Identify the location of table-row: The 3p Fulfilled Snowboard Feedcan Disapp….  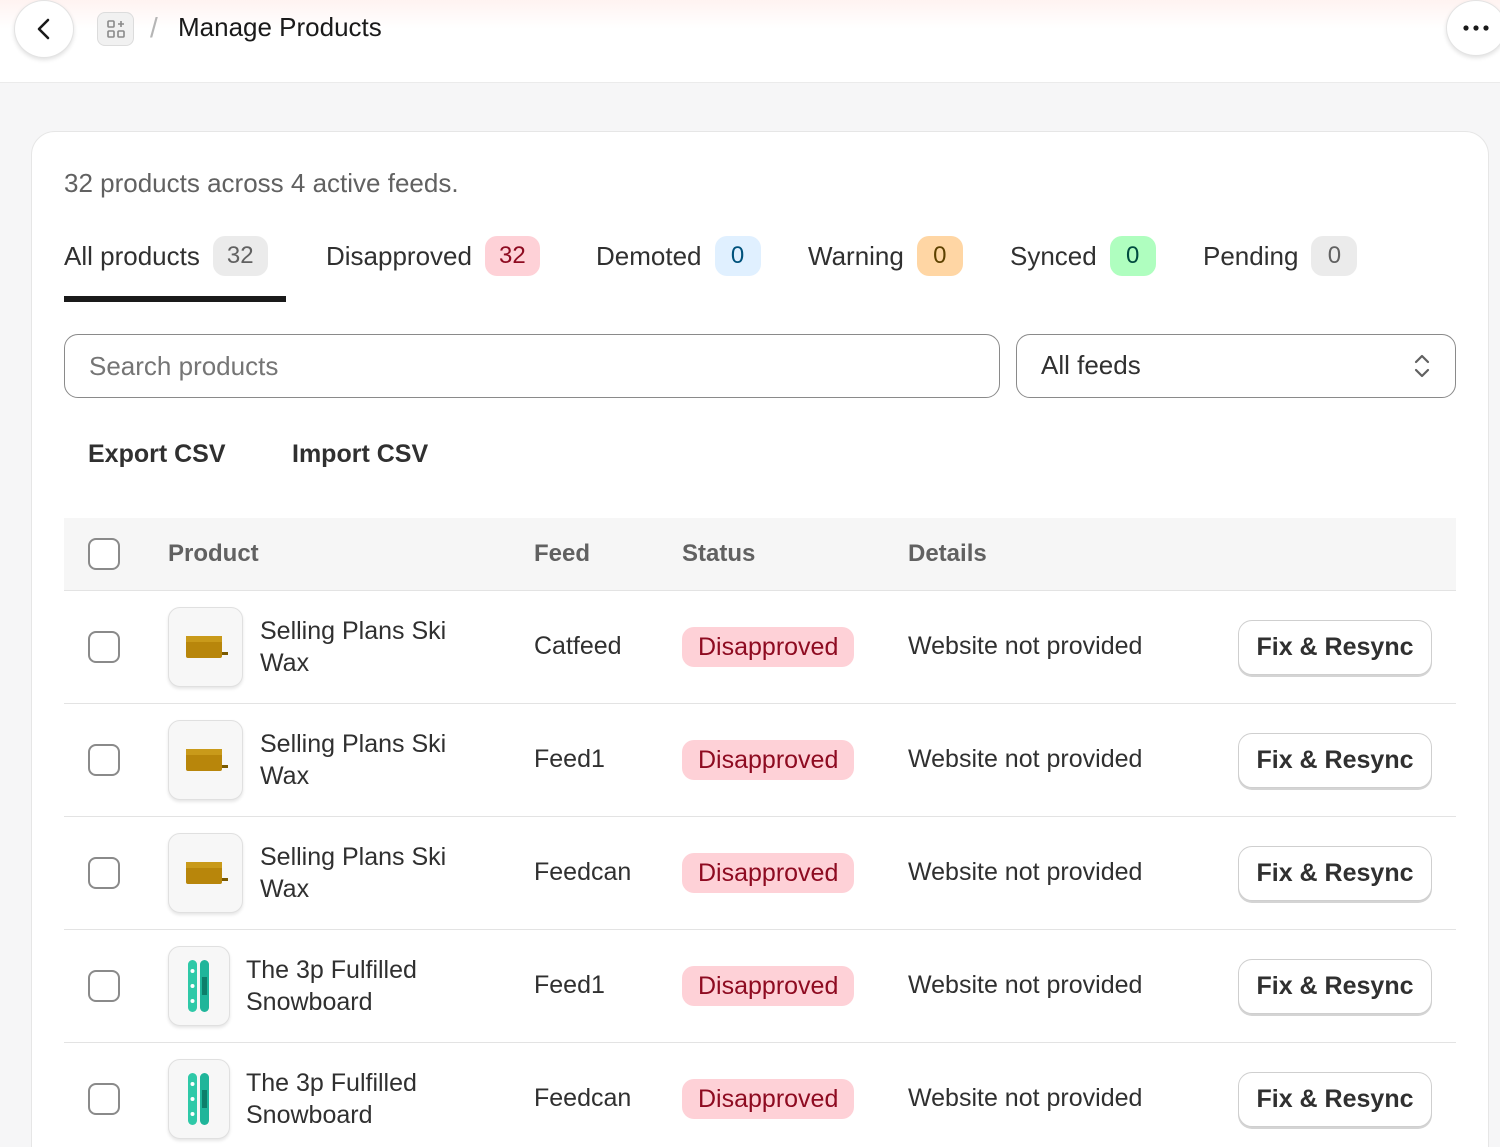
(760, 1095).